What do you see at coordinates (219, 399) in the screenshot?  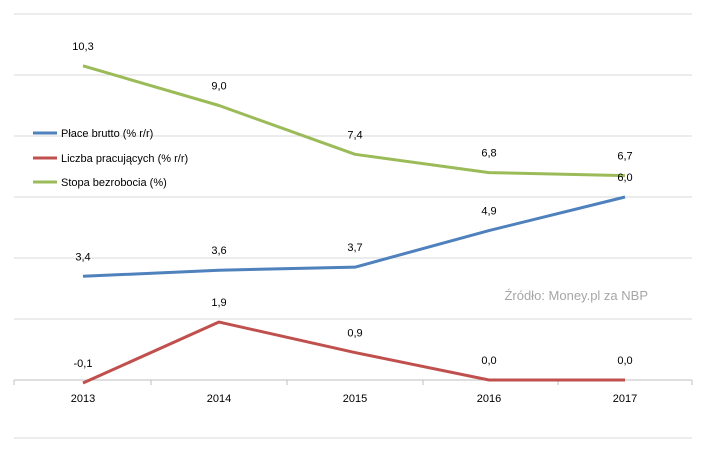 I see `x-tick-label: 2014` at bounding box center [219, 399].